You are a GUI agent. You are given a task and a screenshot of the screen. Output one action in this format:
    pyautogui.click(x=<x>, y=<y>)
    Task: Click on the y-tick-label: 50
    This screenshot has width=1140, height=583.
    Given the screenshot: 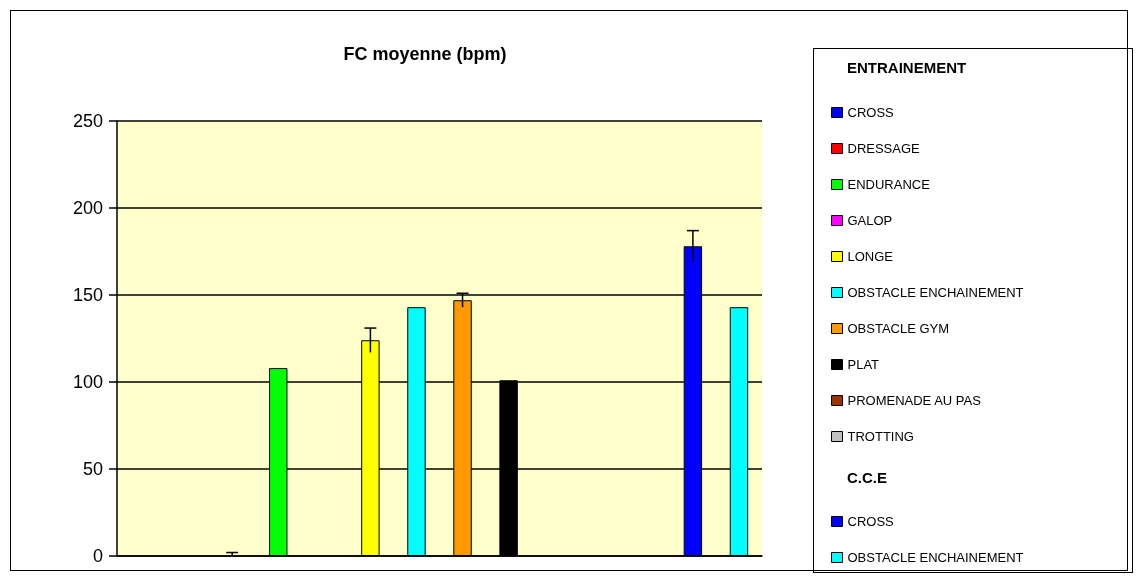 What is the action you would take?
    pyautogui.click(x=92, y=469)
    